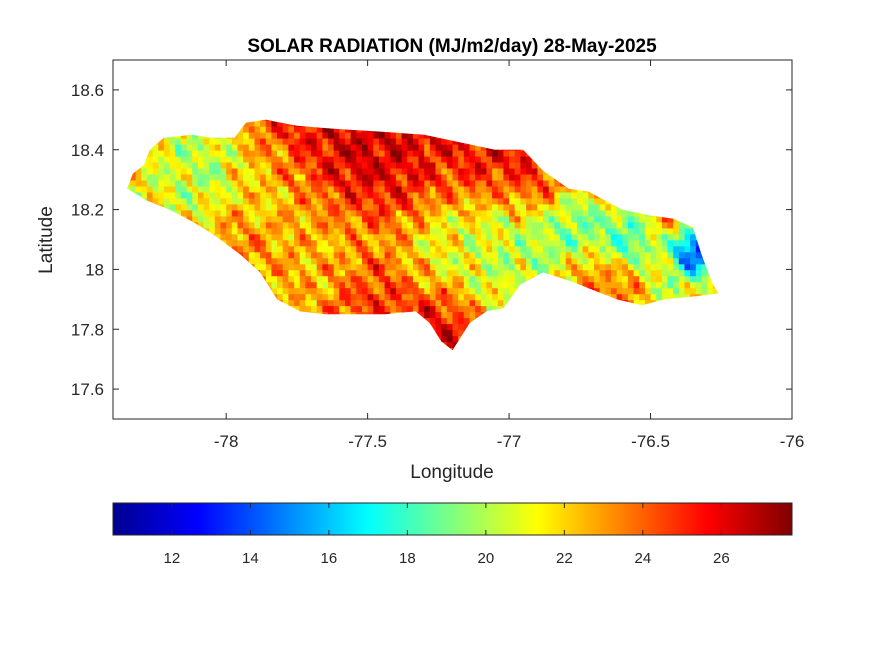 This screenshot has width=875, height=656. I want to click on y-tick-label: 17.8, so click(87, 329).